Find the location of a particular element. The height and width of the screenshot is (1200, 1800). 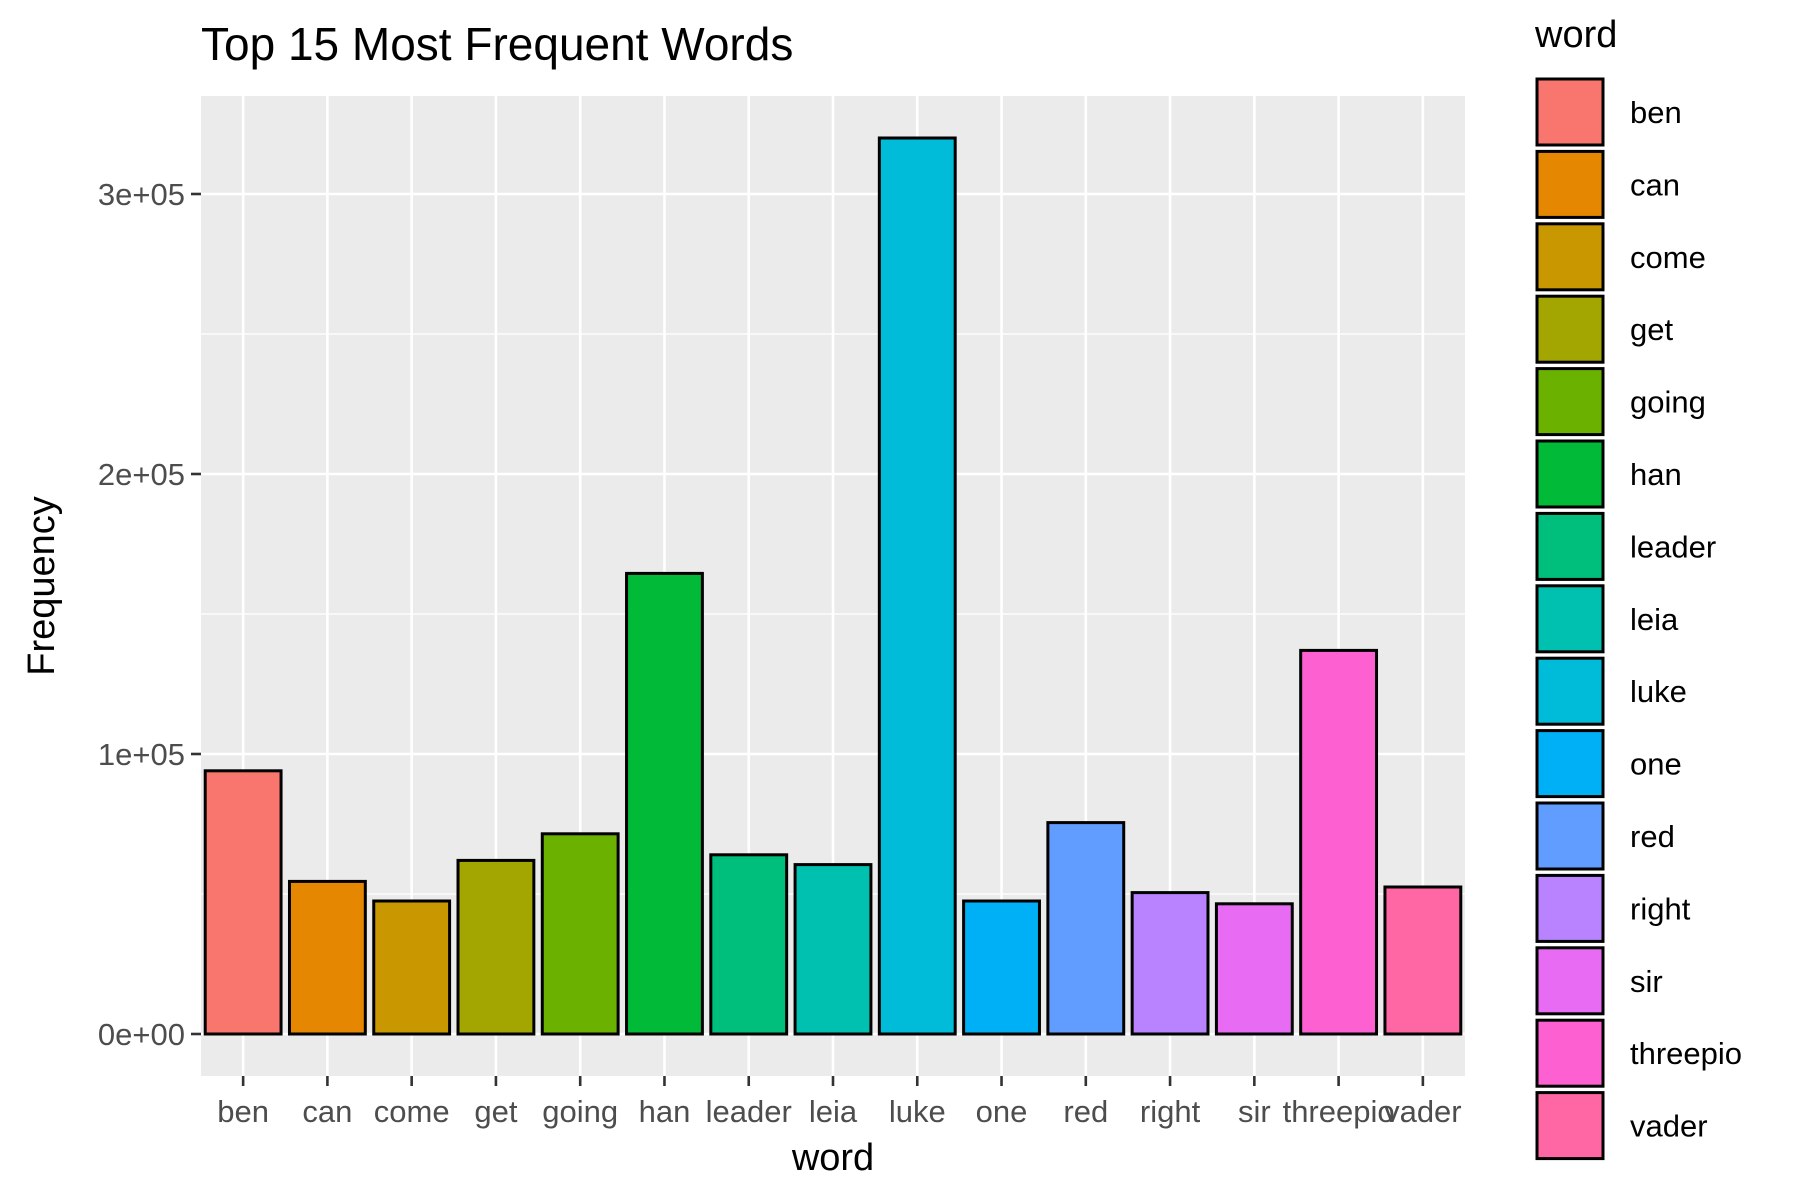

legend-key-get is located at coordinates (1570, 329).